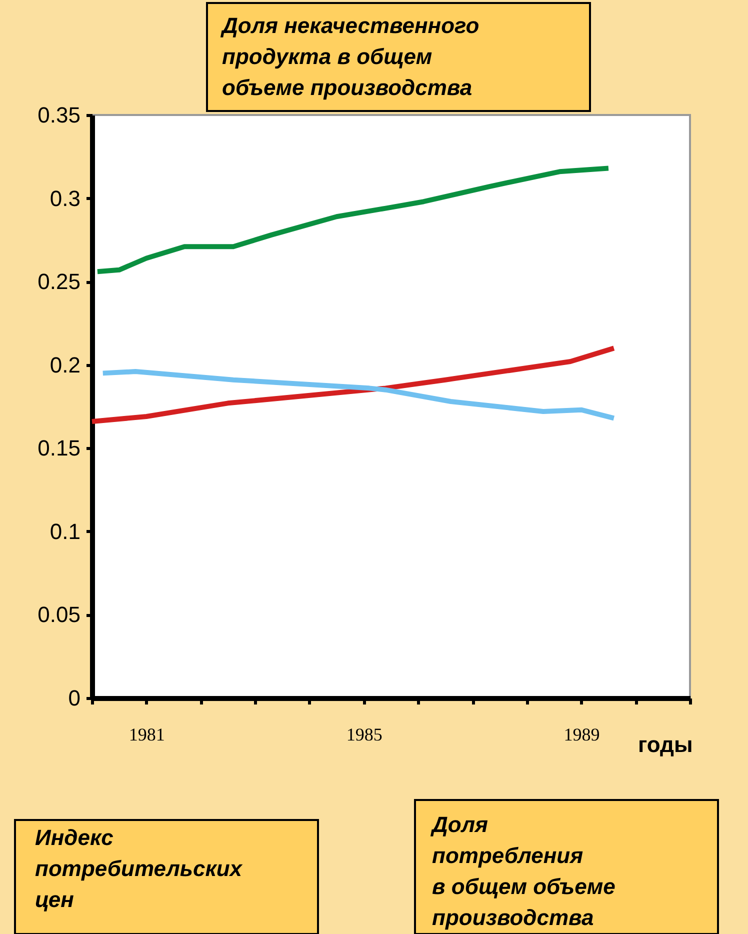 The image size is (748, 934). I want to click on text: Доля некачественного продукта в общем объеме производства, so click(350, 56).